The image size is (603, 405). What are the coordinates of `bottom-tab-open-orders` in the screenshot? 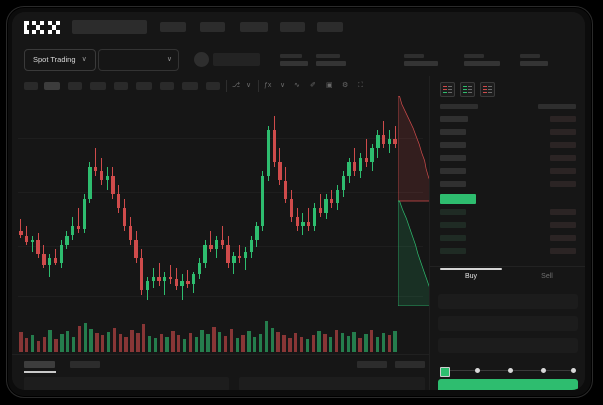 It's located at (39, 364).